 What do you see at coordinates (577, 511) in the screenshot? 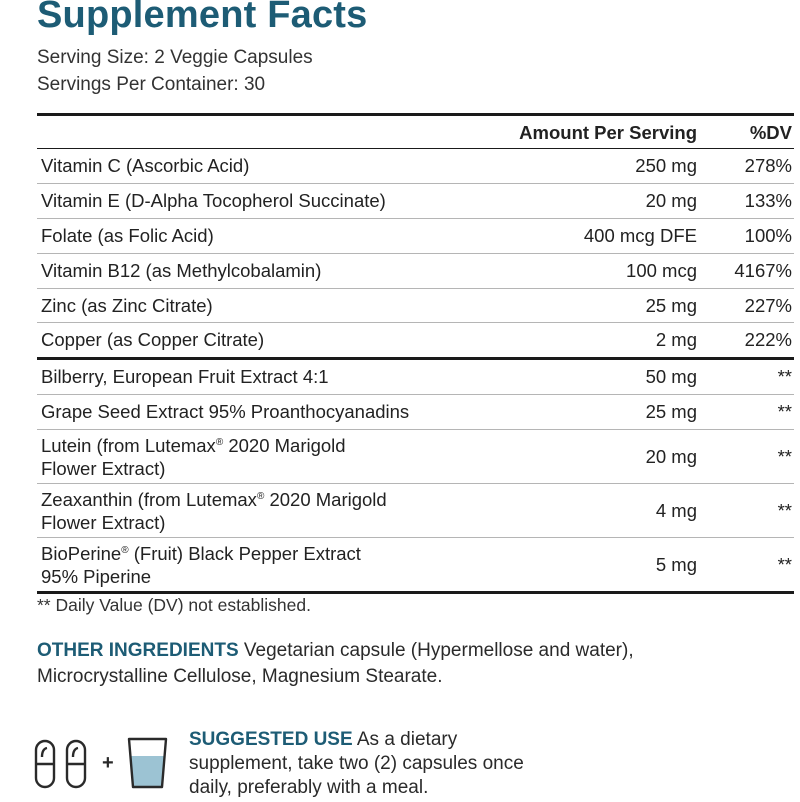
I see `extract-amount: 4 mg` at bounding box center [577, 511].